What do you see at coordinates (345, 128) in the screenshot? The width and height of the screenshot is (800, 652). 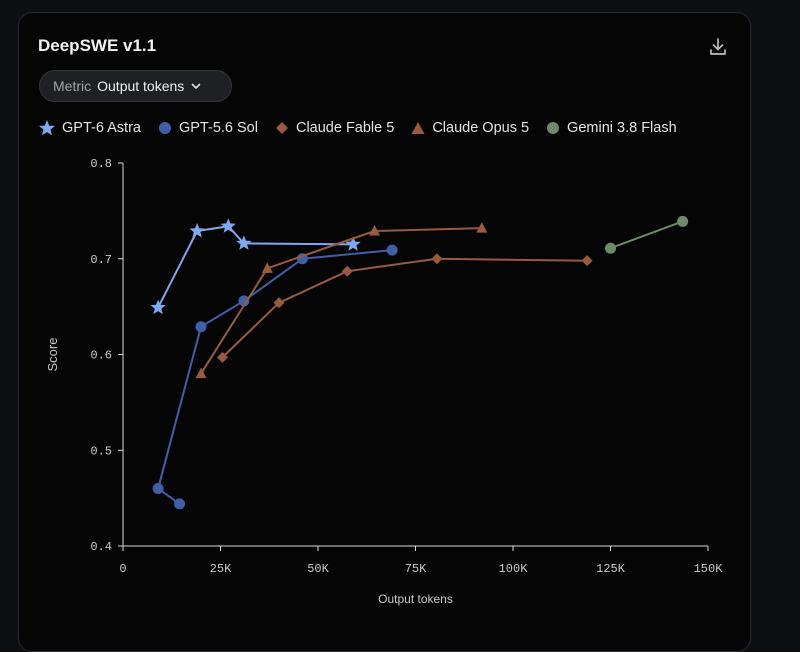 I see `legend-label: Claude Fable 5` at bounding box center [345, 128].